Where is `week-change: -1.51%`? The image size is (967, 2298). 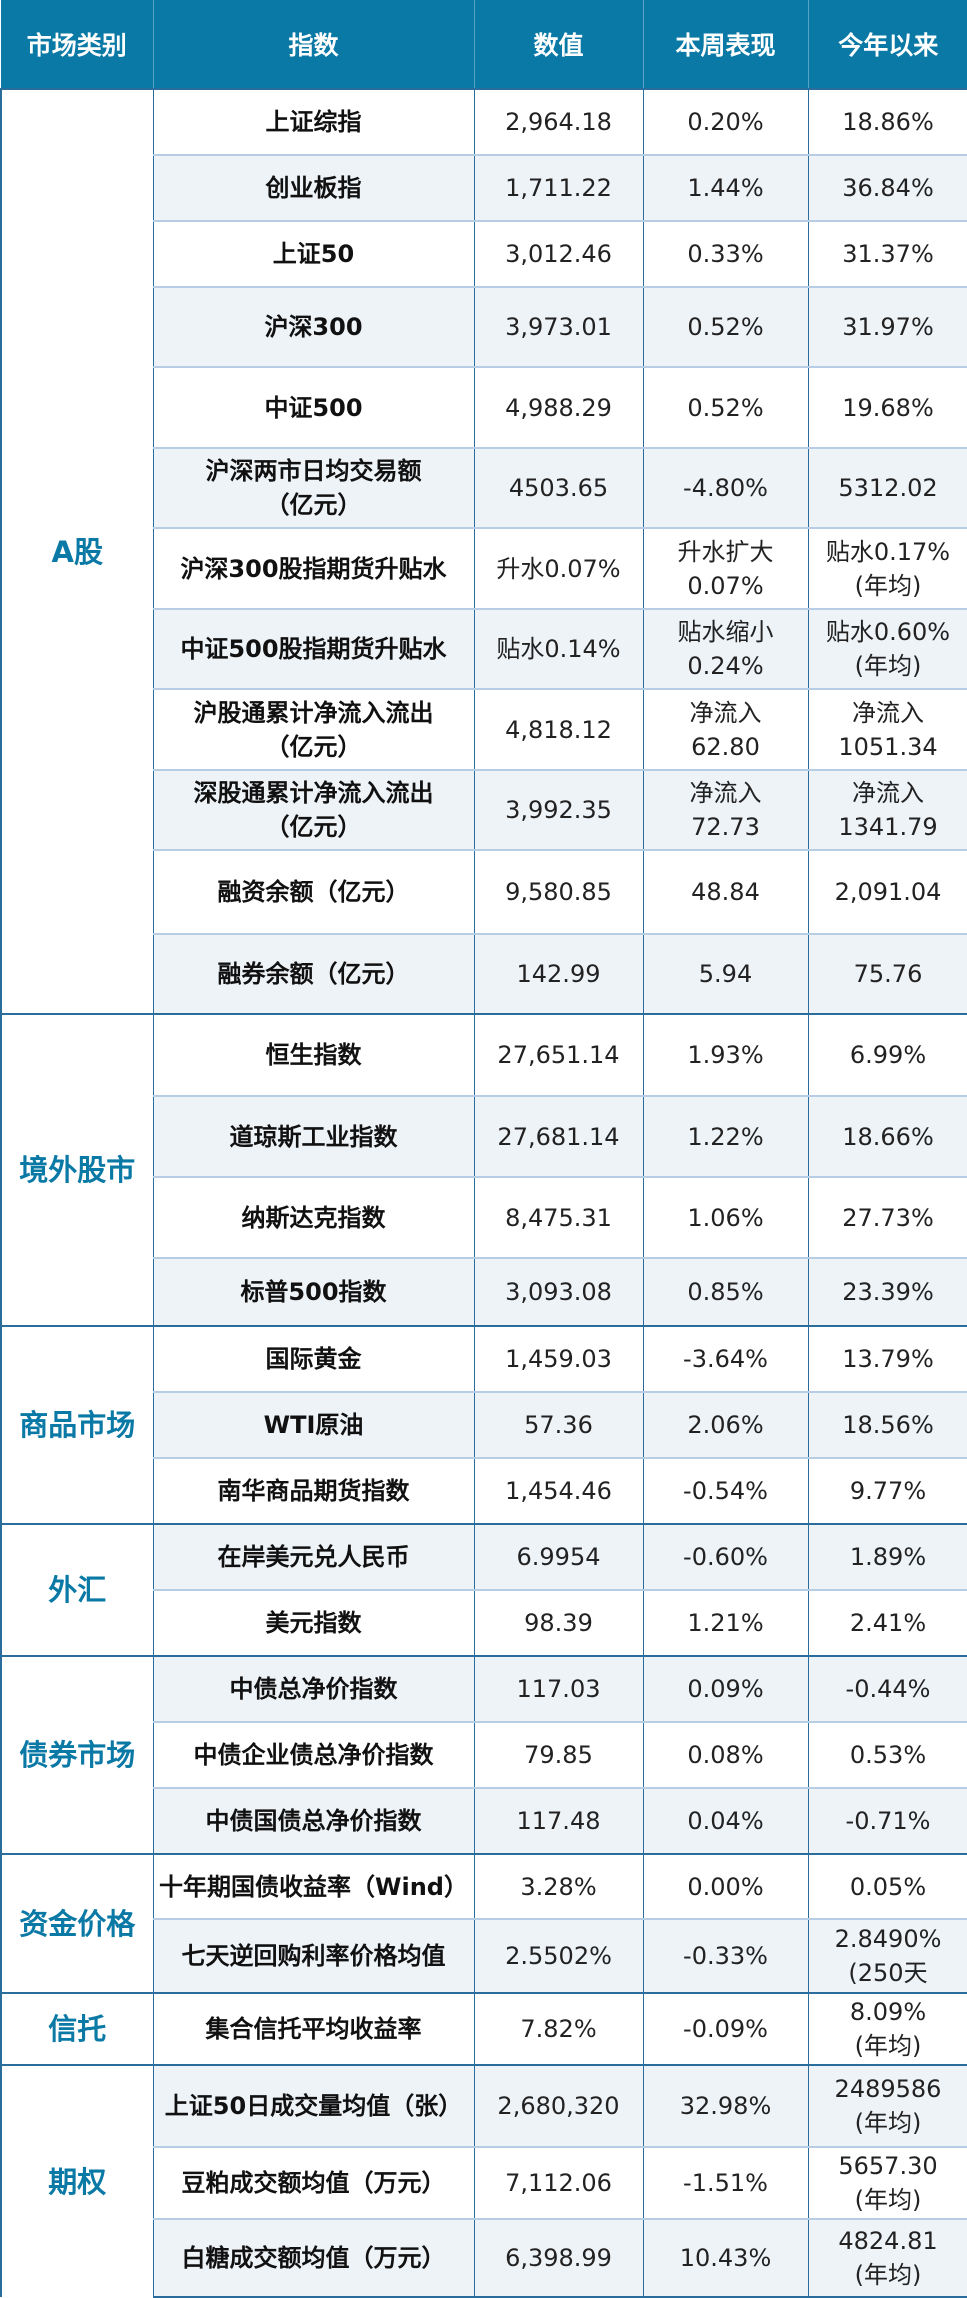 week-change: -1.51% is located at coordinates (726, 2183).